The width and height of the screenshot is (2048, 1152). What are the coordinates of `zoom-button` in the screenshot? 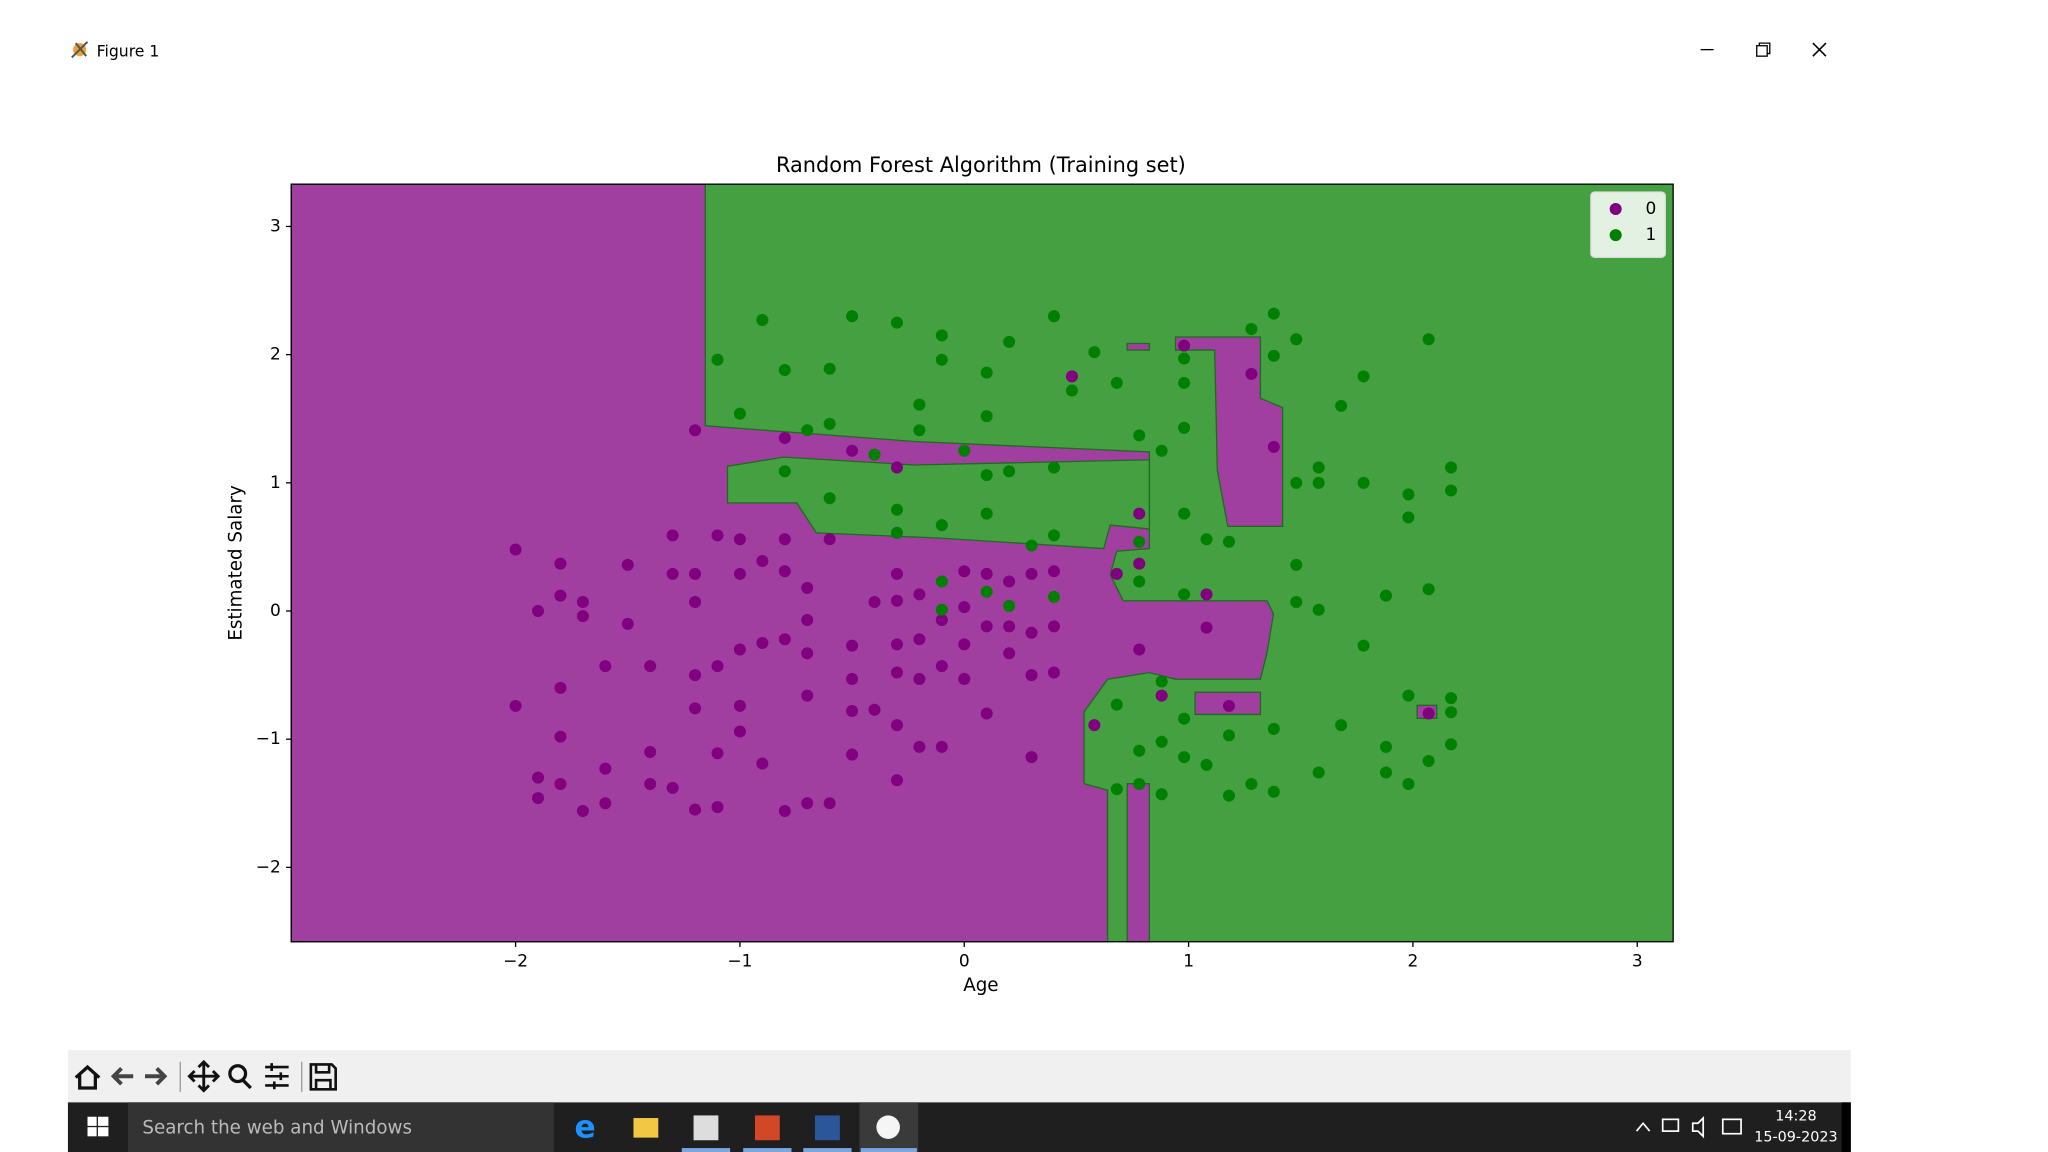 It's located at (240, 1077).